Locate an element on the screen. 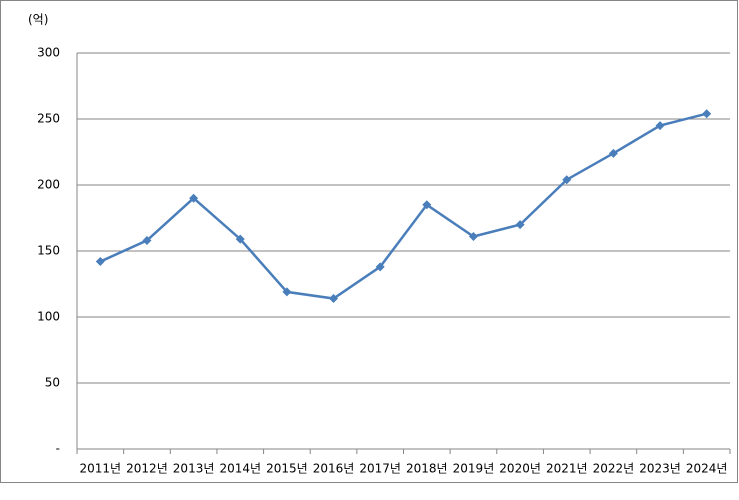  y-tick-label: 50 is located at coordinates (52, 383).